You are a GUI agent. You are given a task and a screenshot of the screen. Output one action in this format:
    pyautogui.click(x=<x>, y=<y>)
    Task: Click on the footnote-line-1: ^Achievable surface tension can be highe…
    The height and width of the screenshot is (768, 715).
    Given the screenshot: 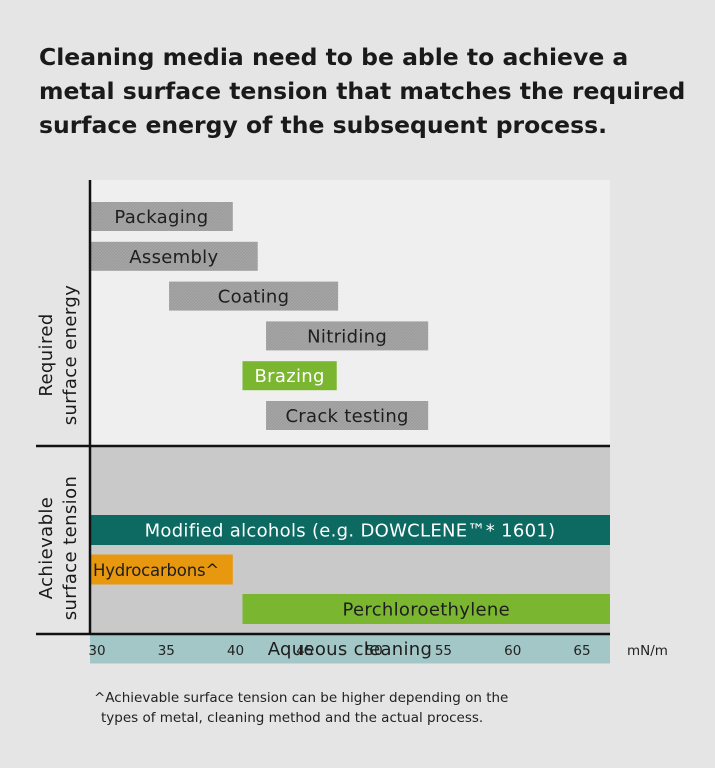 What is the action you would take?
    pyautogui.click(x=301, y=698)
    